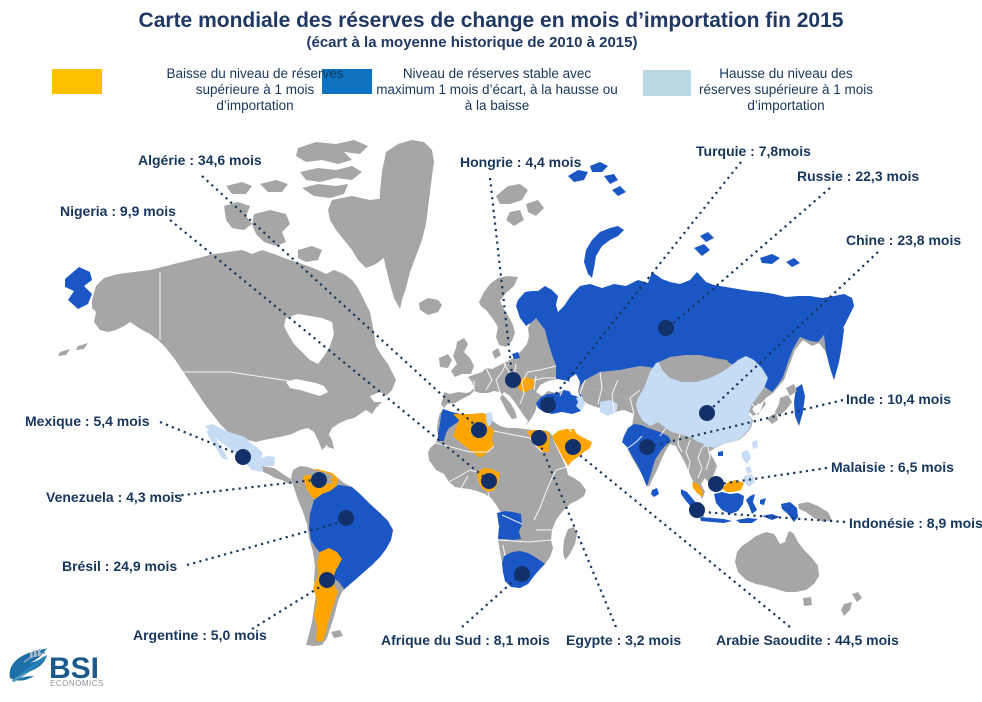 This screenshot has width=982, height=702. What do you see at coordinates (497, 73) in the screenshot?
I see `svg-text: Niveau de réserves stable avec` at bounding box center [497, 73].